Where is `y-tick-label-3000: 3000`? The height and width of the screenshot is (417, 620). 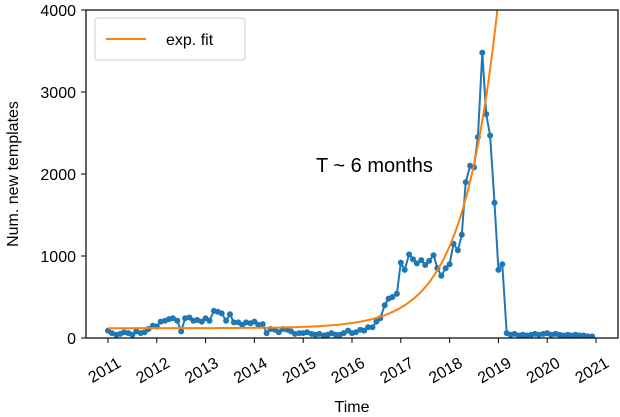 y-tick-label-3000: 3000 is located at coordinates (58, 93).